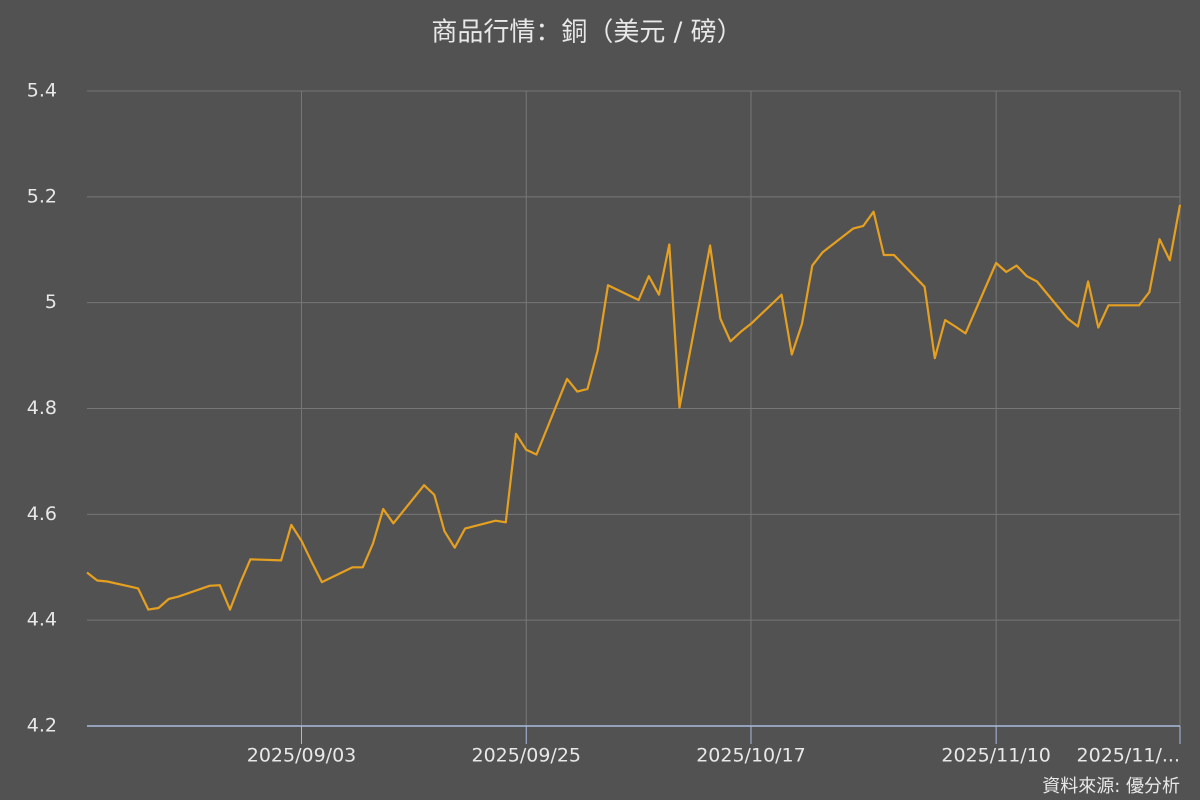 The height and width of the screenshot is (800, 1200). What do you see at coordinates (42, 196) in the screenshot?
I see `y-tick-label: 5.2` at bounding box center [42, 196].